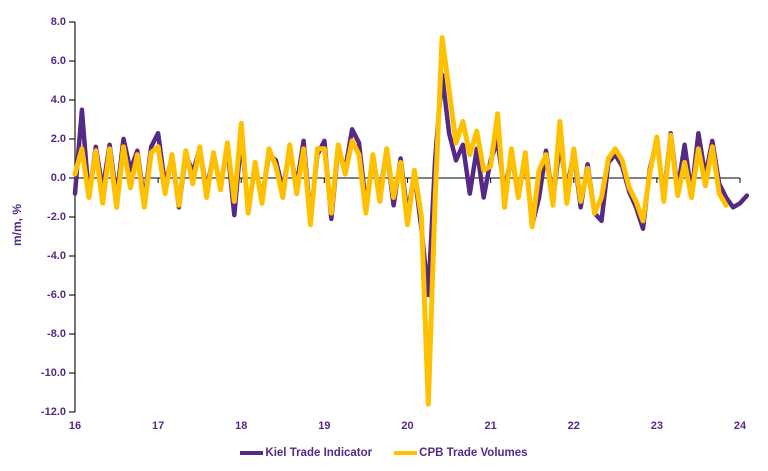 This screenshot has width=768, height=471. I want to click on x-tick-label: 23, so click(656, 426).